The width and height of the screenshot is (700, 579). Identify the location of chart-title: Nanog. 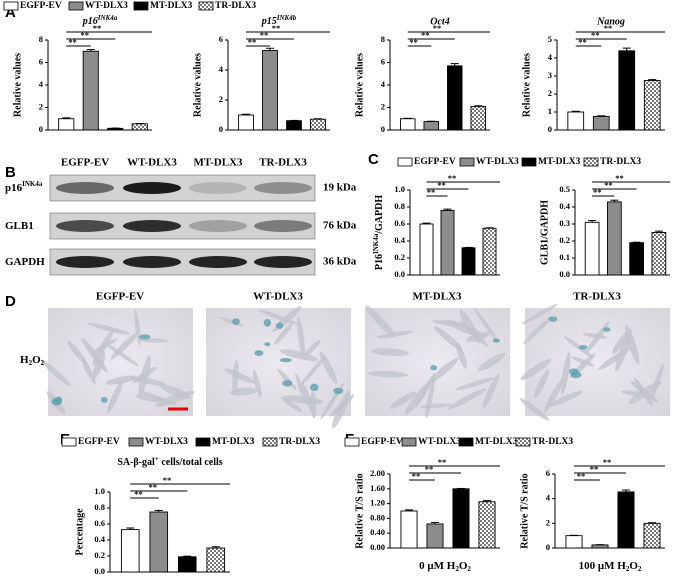
(610, 21).